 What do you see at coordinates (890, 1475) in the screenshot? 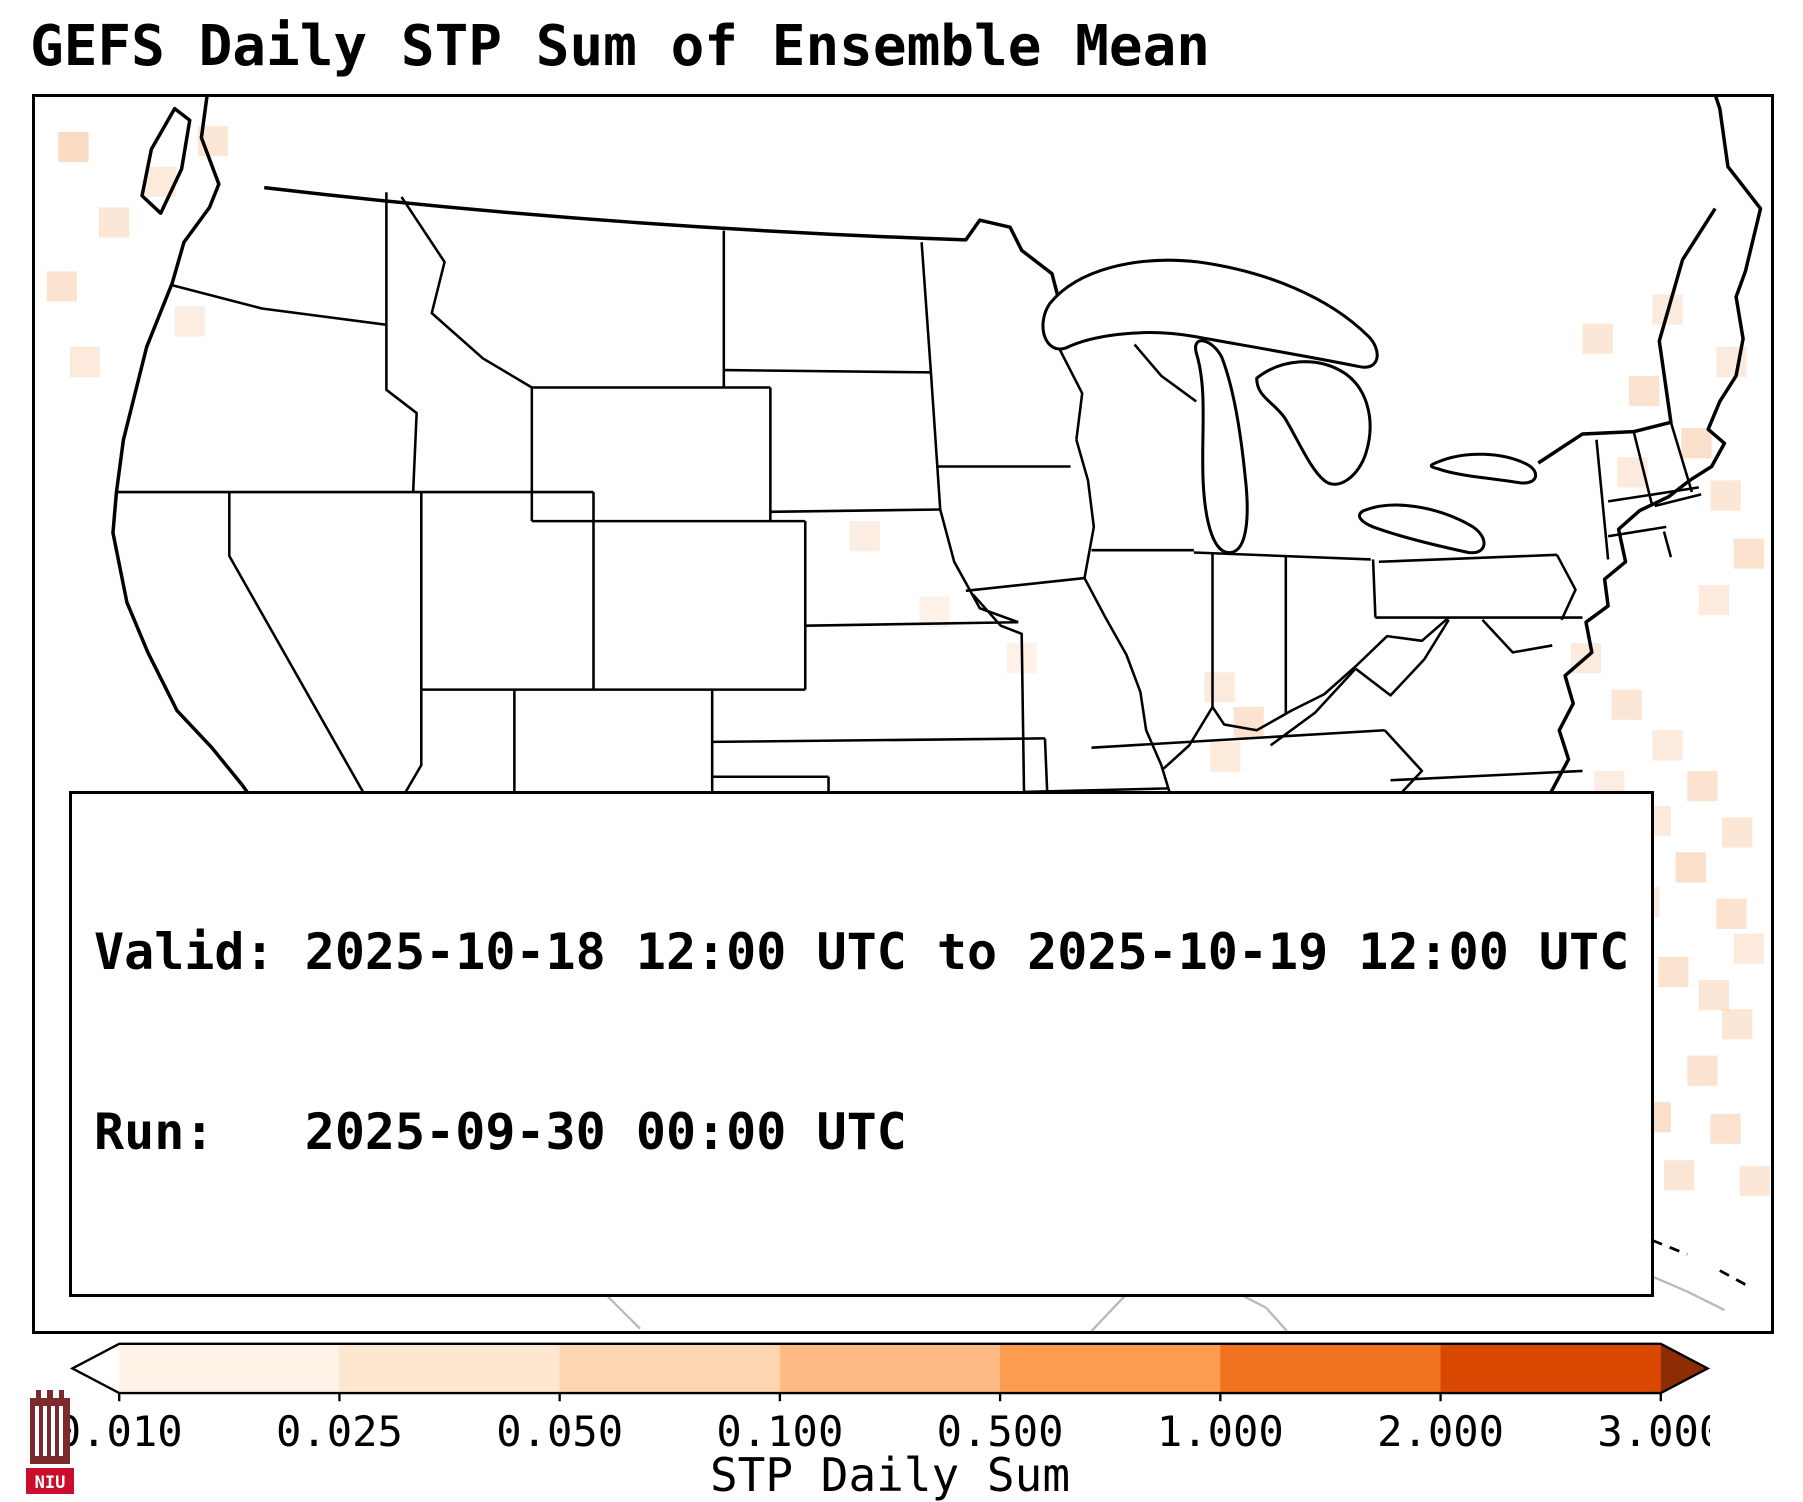
I see `colorbar-axis-label: STP Daily Sum` at bounding box center [890, 1475].